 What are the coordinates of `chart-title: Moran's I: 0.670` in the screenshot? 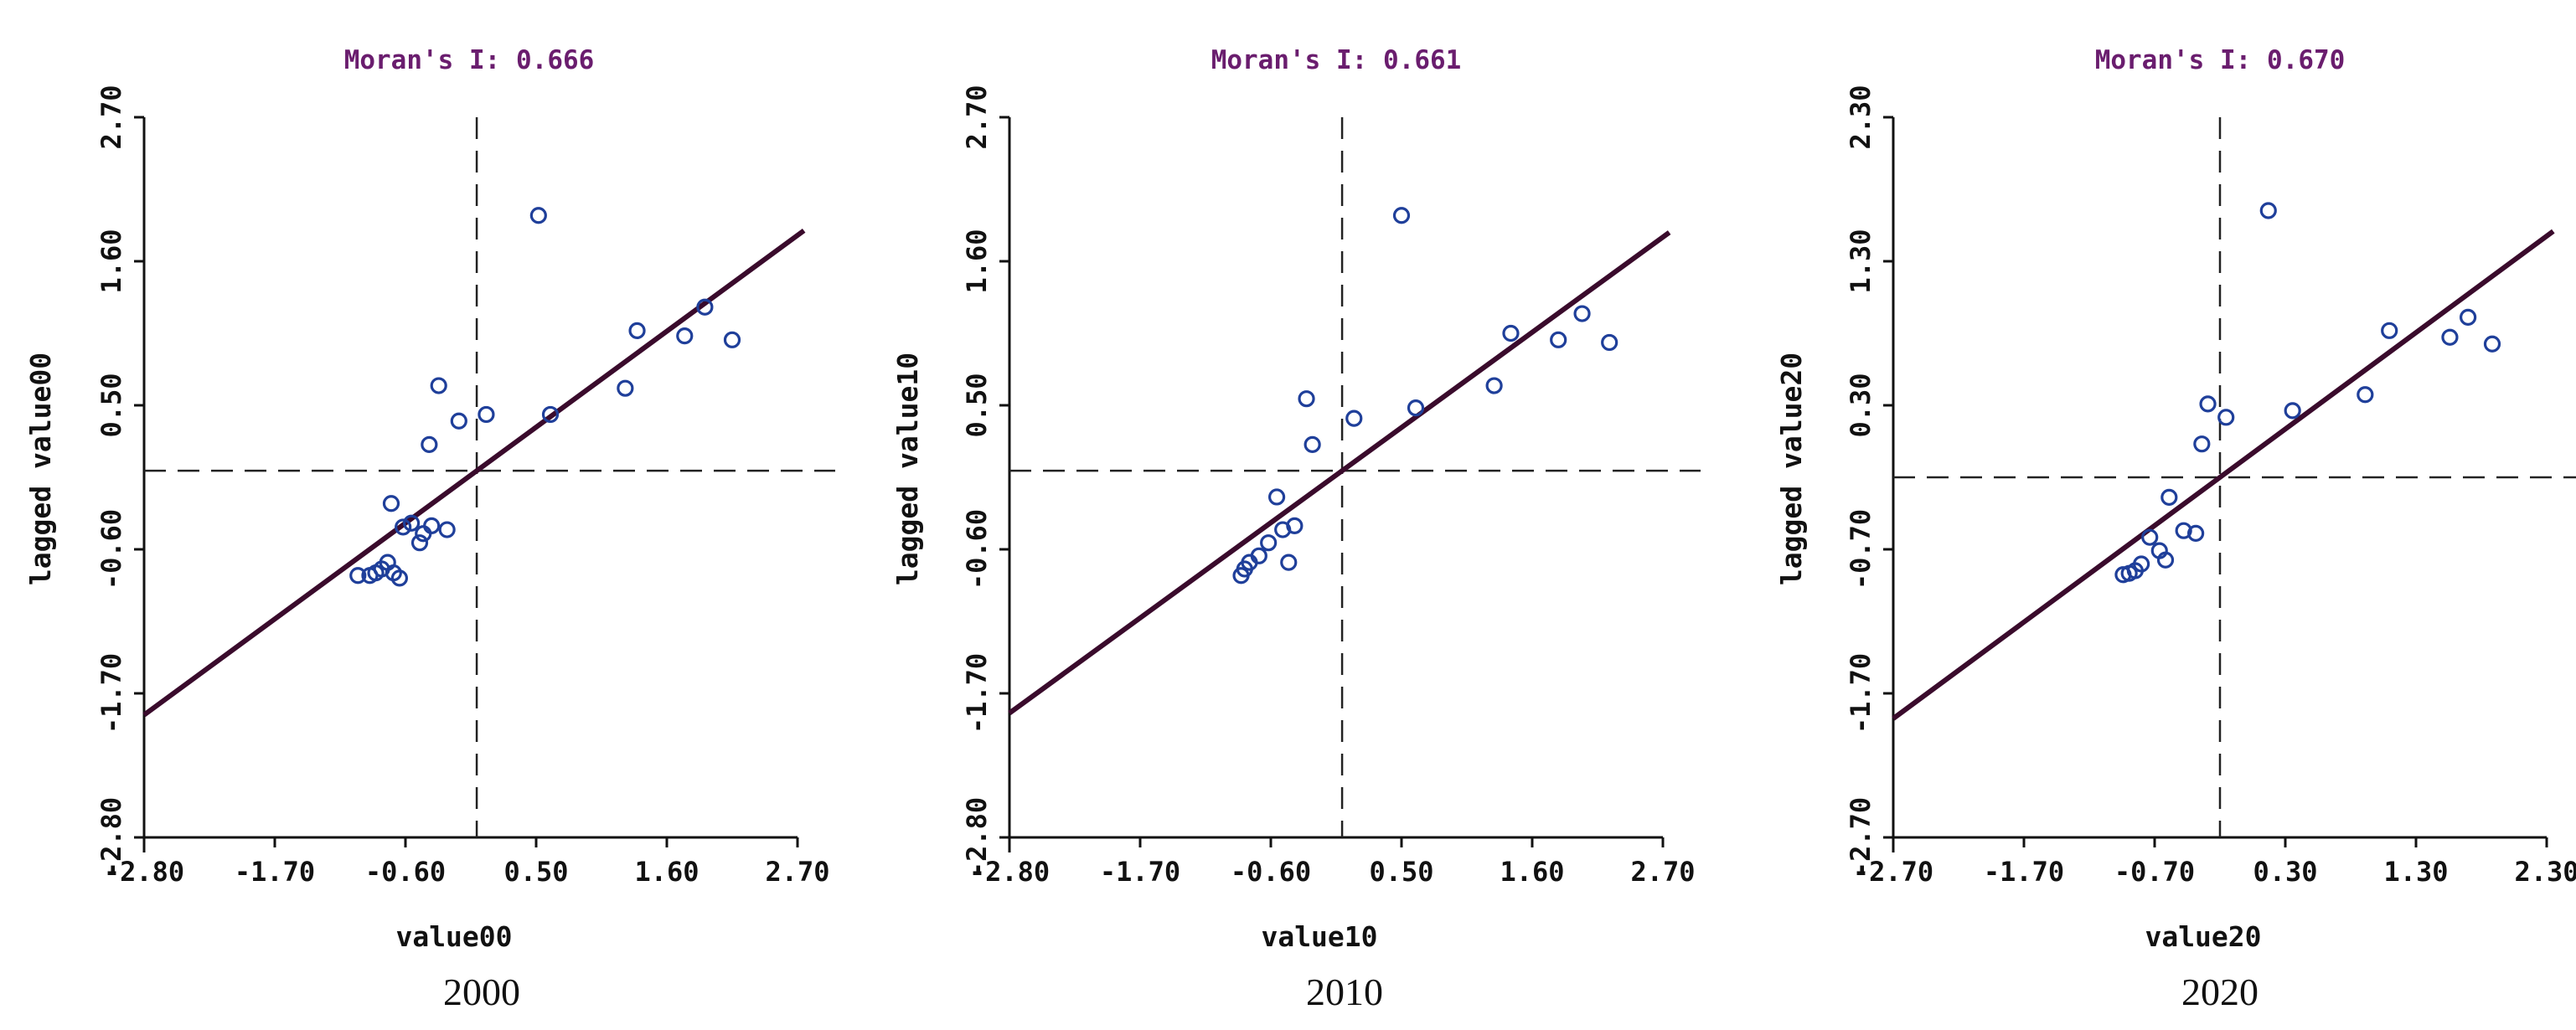 It's located at (2220, 60).